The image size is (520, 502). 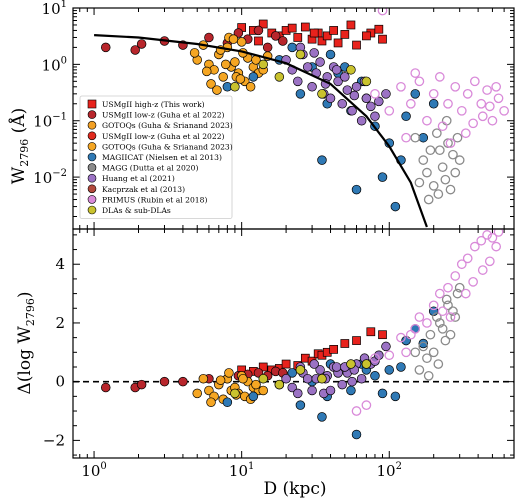 What do you see at coordinates (50, 121) in the screenshot?
I see `top-y-tick-label: 10⁻¹` at bounding box center [50, 121].